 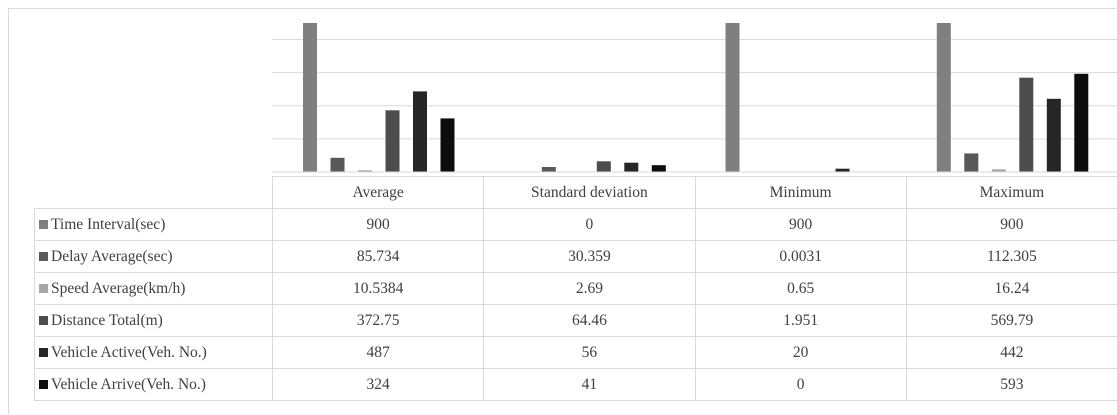 What do you see at coordinates (800, 320) in the screenshot?
I see `data-label: 1.951` at bounding box center [800, 320].